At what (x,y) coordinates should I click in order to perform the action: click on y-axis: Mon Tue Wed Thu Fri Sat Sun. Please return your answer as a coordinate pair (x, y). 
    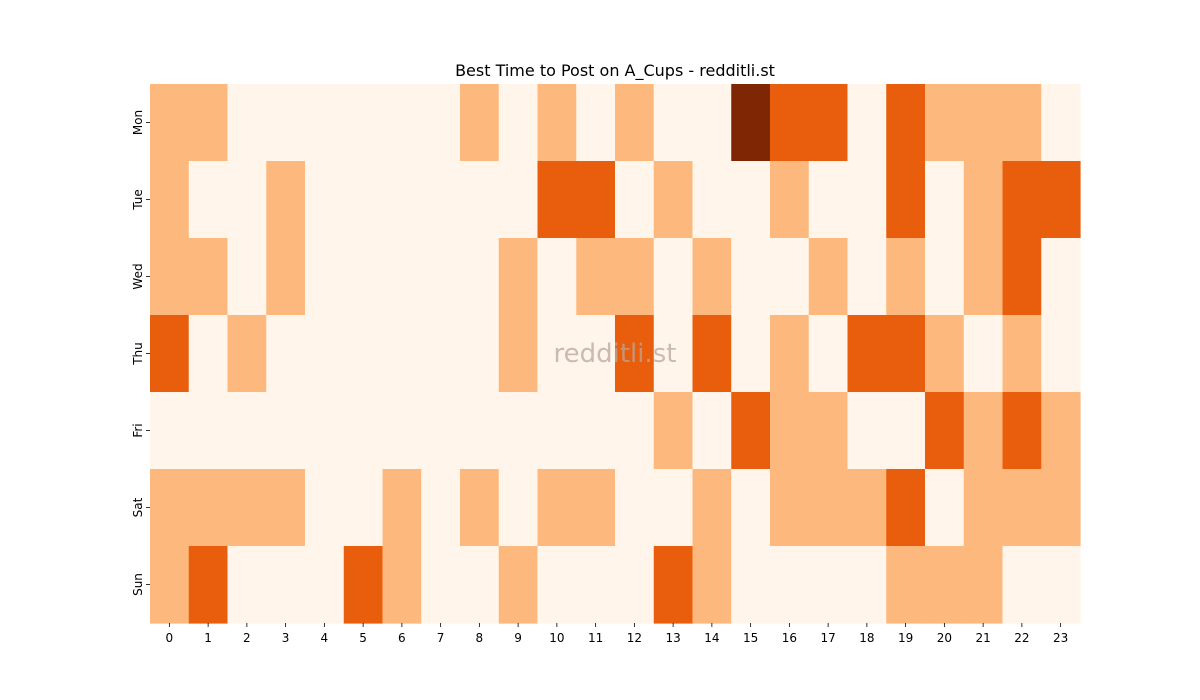
    Looking at the image, I should click on (140, 353).